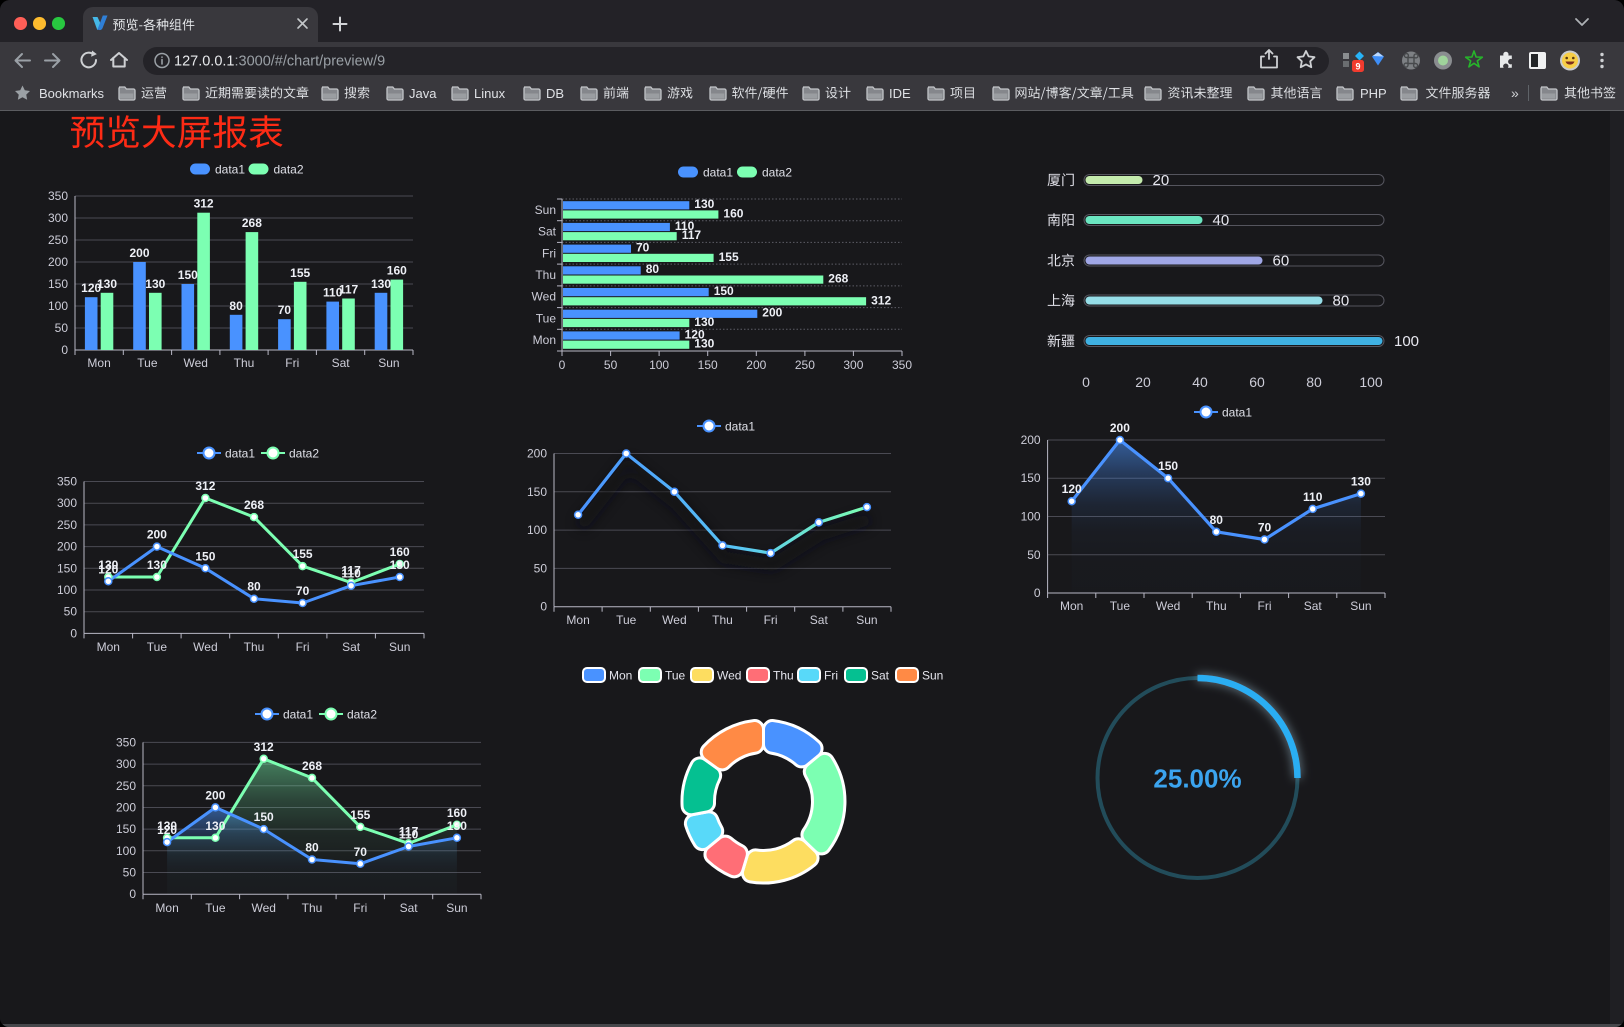  Describe the element at coordinates (279, 62) in the screenshot. I see `svg-text:127.0.0.1:3000/#/chart/preview: 127.0.0.1:3000/#/chart/preview/9` at that location.